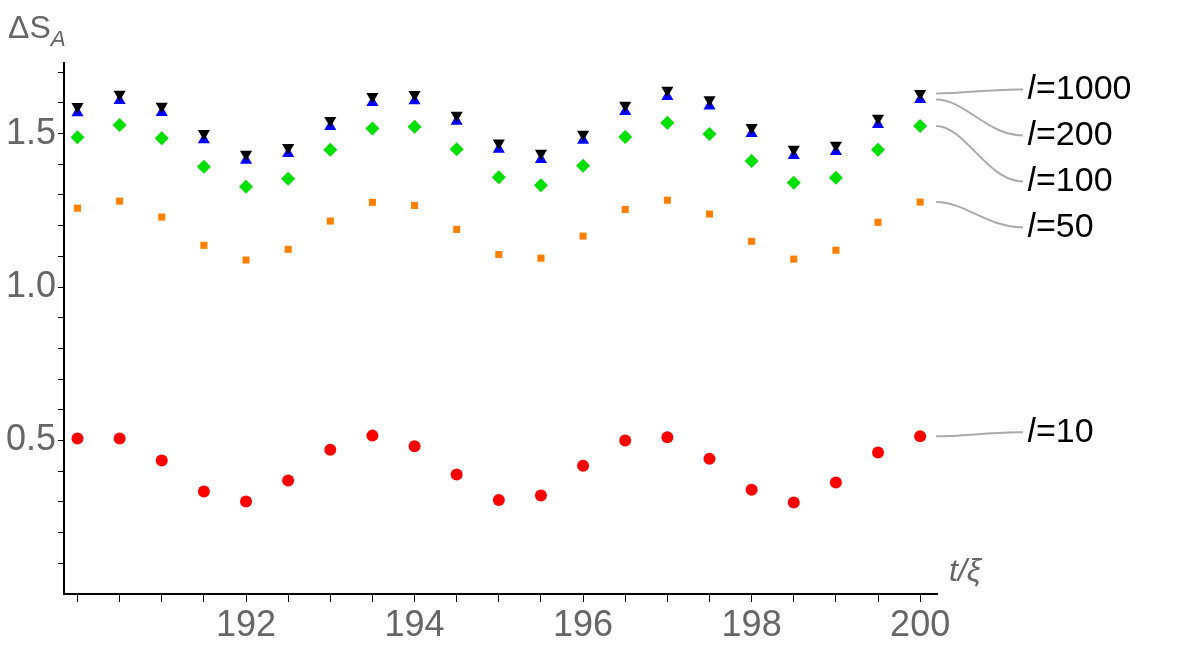  I want to click on text: 𝑙=50, so click(1060, 224).